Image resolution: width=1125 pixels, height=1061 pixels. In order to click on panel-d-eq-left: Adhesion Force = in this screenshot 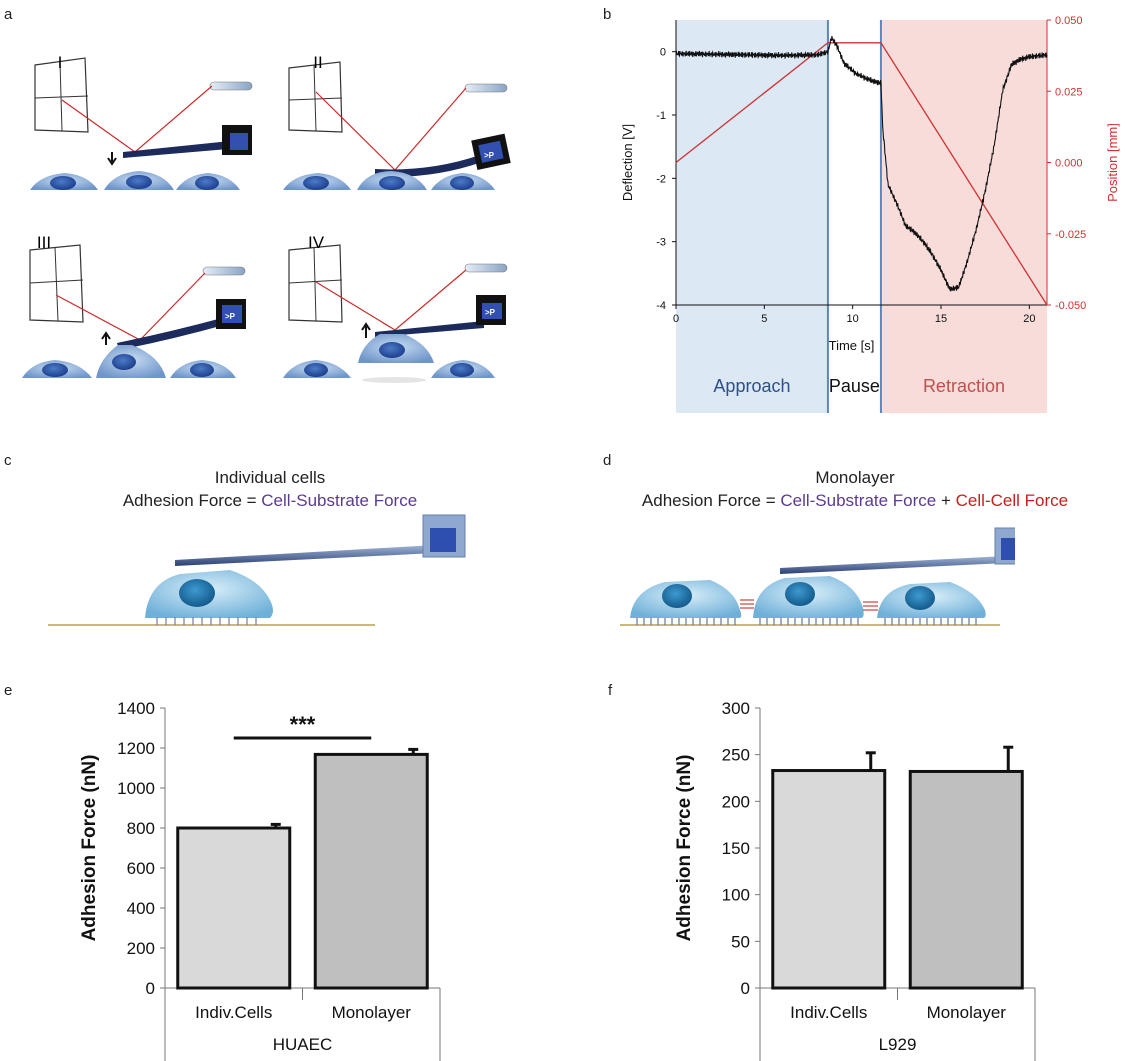, I will do `click(708, 500)`.